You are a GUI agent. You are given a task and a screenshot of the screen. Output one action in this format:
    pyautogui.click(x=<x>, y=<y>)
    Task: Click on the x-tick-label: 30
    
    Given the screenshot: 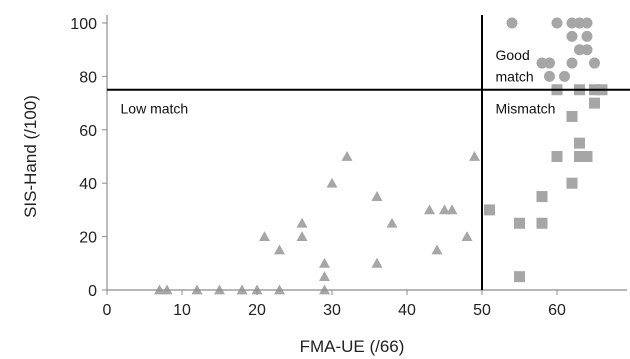 What is the action you would take?
    pyautogui.click(x=332, y=310)
    